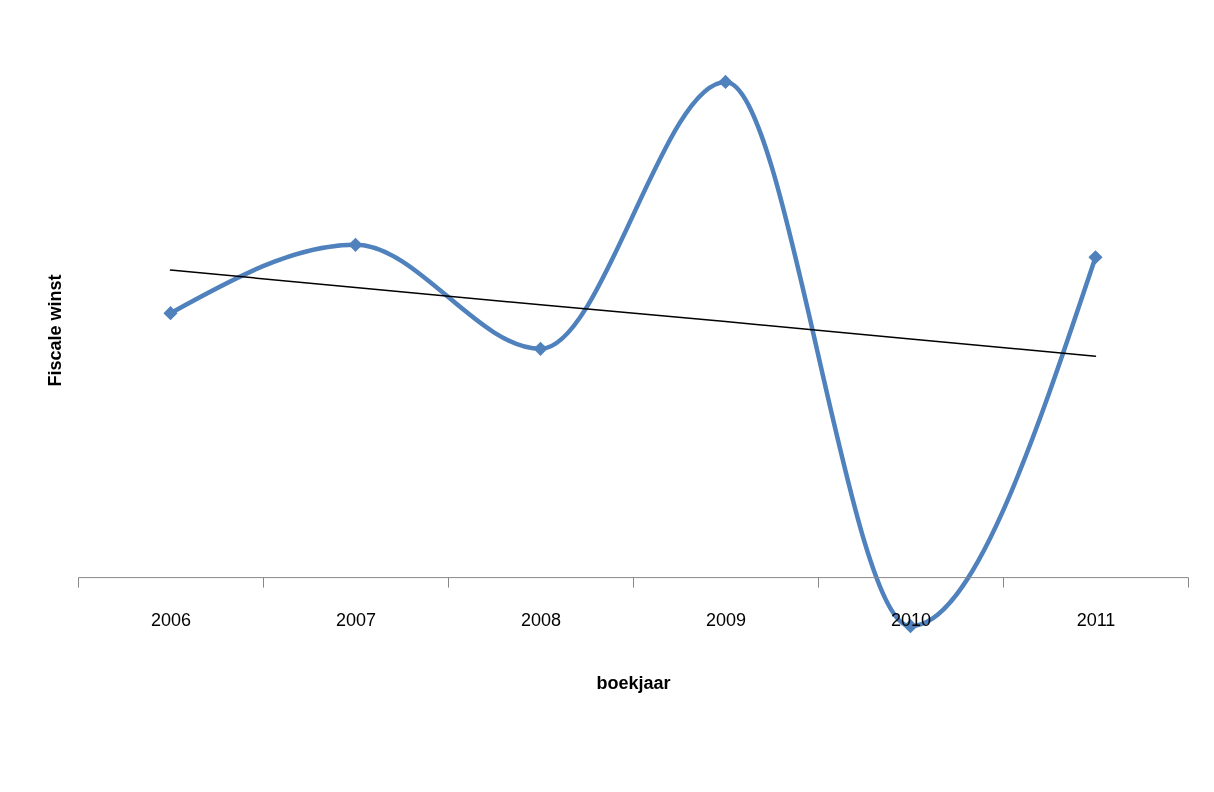 The width and height of the screenshot is (1214, 792). Describe the element at coordinates (54, 330) in the screenshot. I see `y-axis-title: Fiscale winst` at that location.